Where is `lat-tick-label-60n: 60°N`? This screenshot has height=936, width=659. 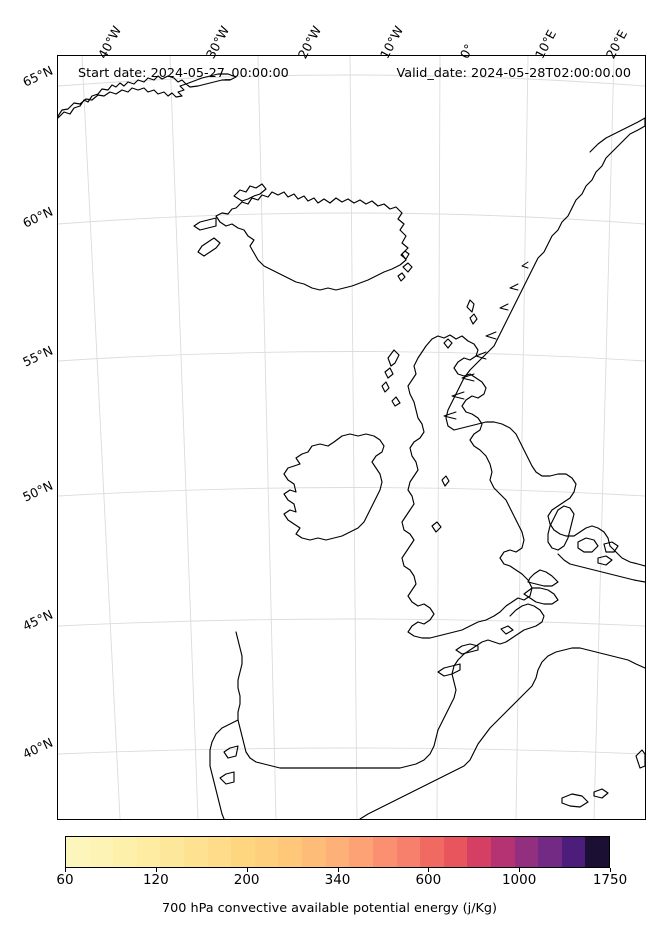
lat-tick-label-60n: 60°N is located at coordinates (38, 217).